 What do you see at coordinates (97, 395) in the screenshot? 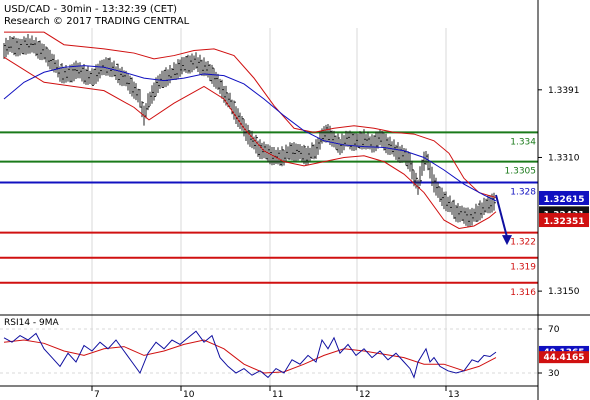
I see `x-tick-label-0: 7` at bounding box center [97, 395].